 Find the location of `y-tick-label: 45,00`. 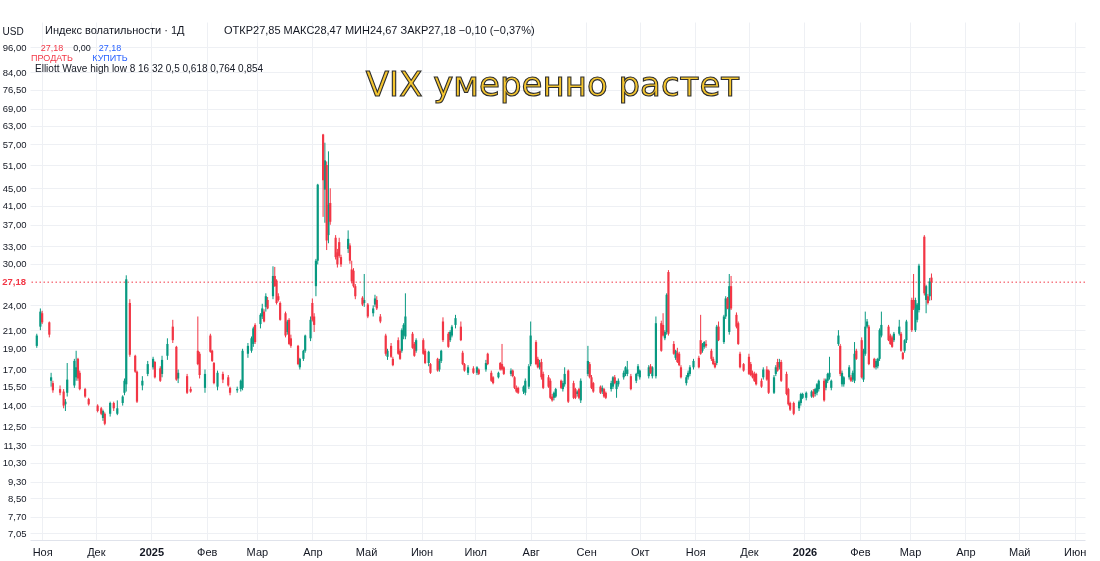

y-tick-label: 45,00 is located at coordinates (14, 188).